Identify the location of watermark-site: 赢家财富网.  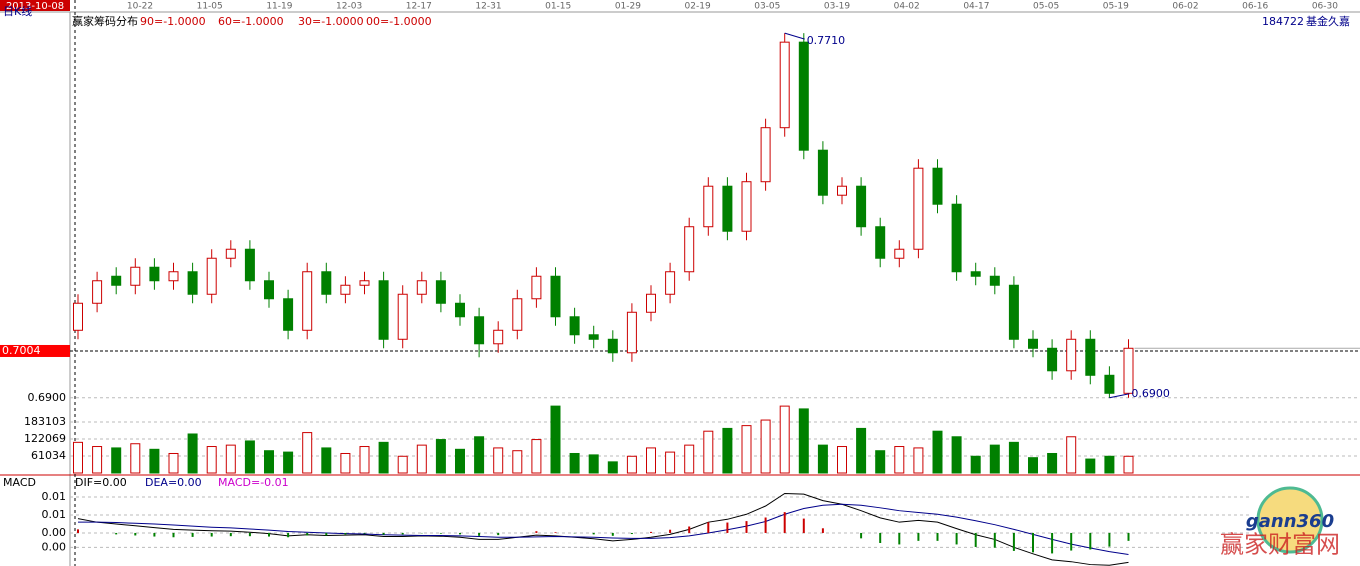
(1280, 545).